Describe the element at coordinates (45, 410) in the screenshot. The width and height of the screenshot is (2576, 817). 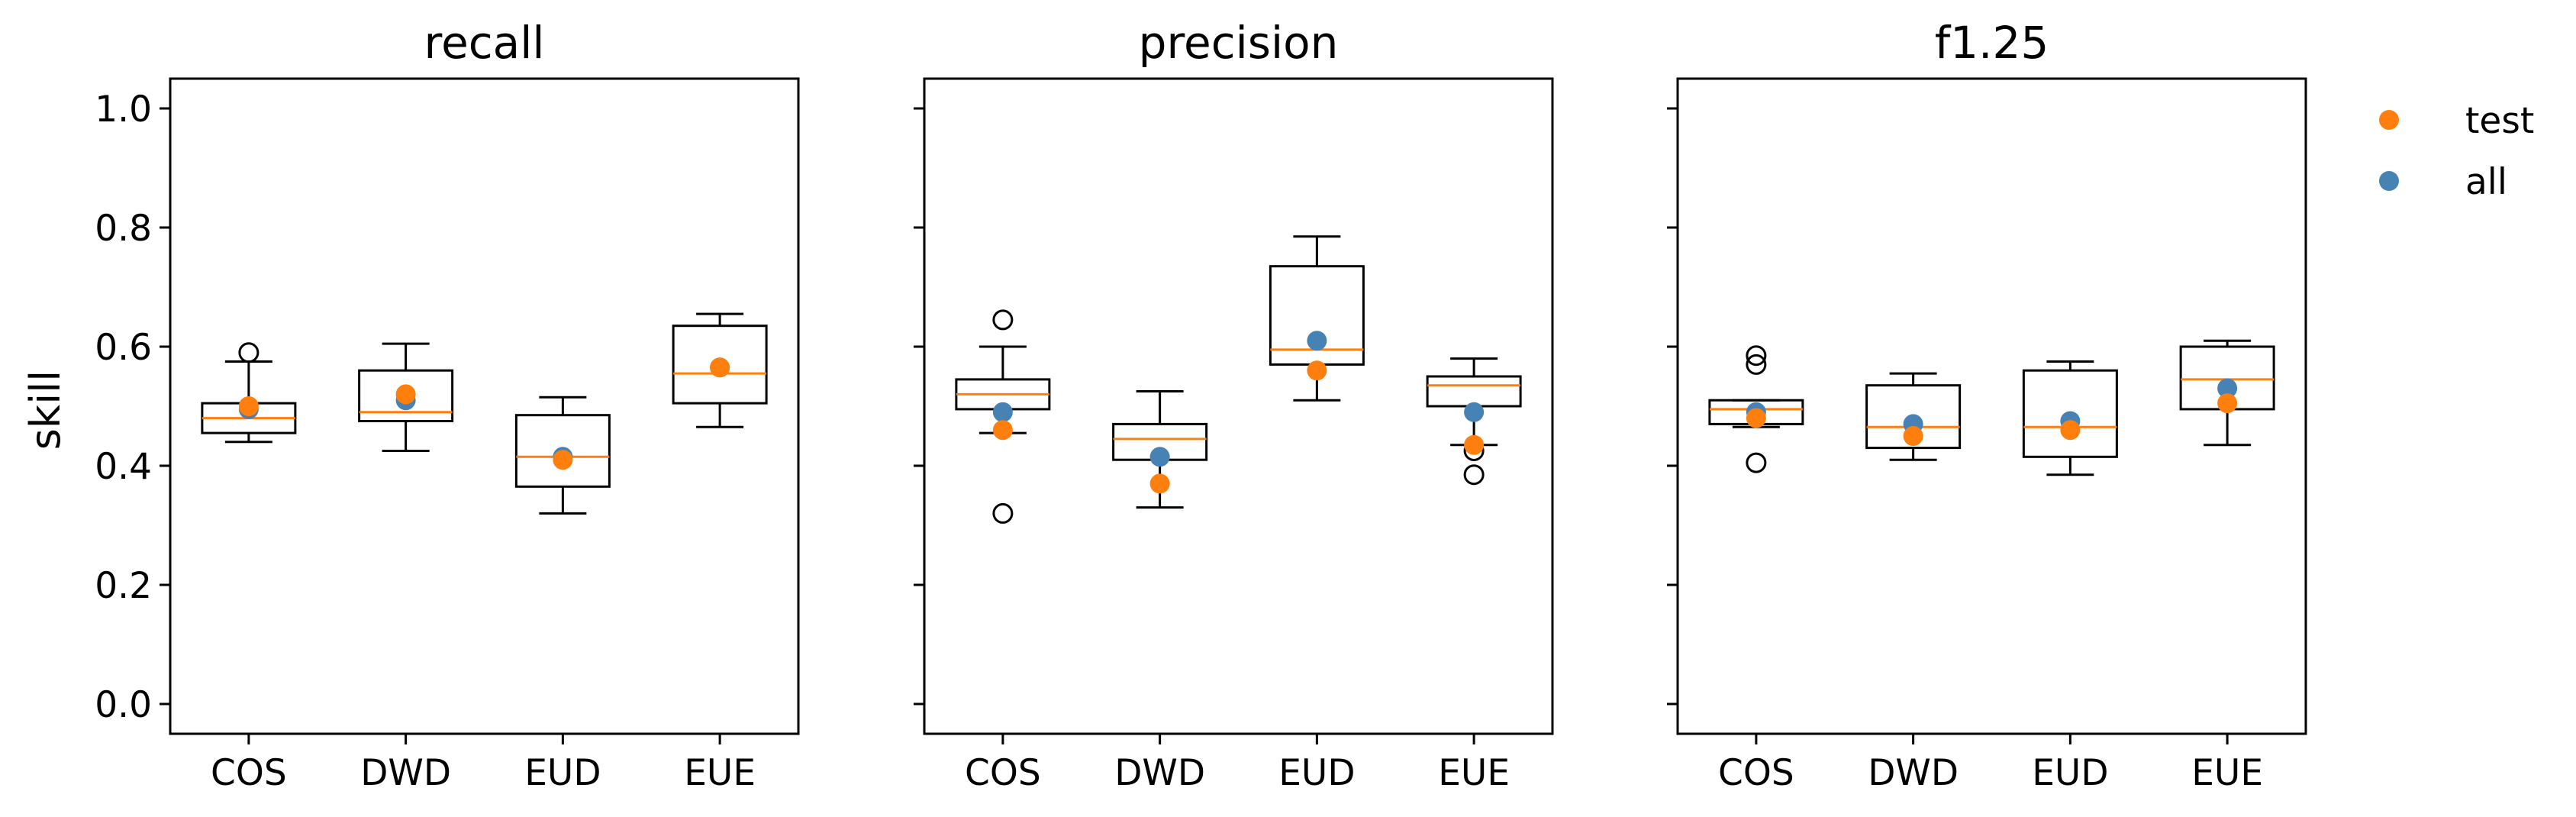
I see `y-axis-label: skill` at that location.